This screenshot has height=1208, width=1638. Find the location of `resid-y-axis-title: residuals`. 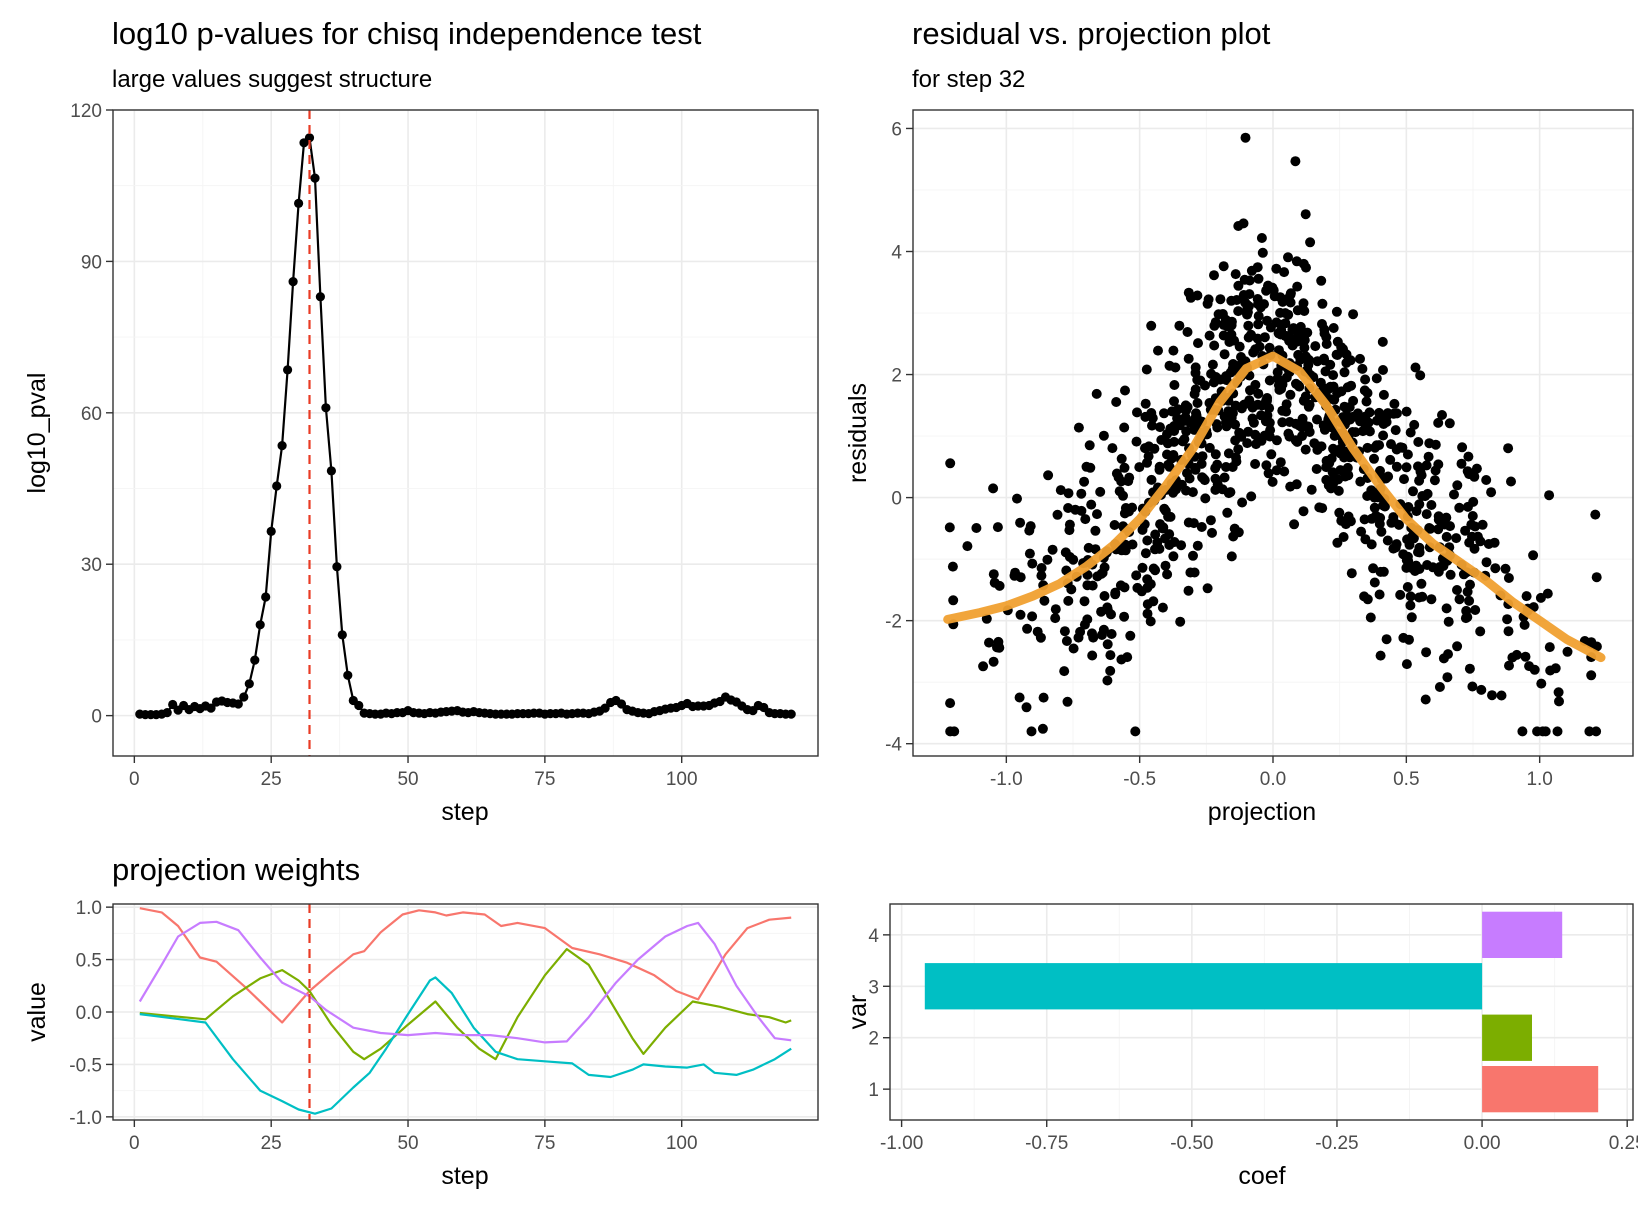

resid-y-axis-title: residuals is located at coordinates (858, 433).